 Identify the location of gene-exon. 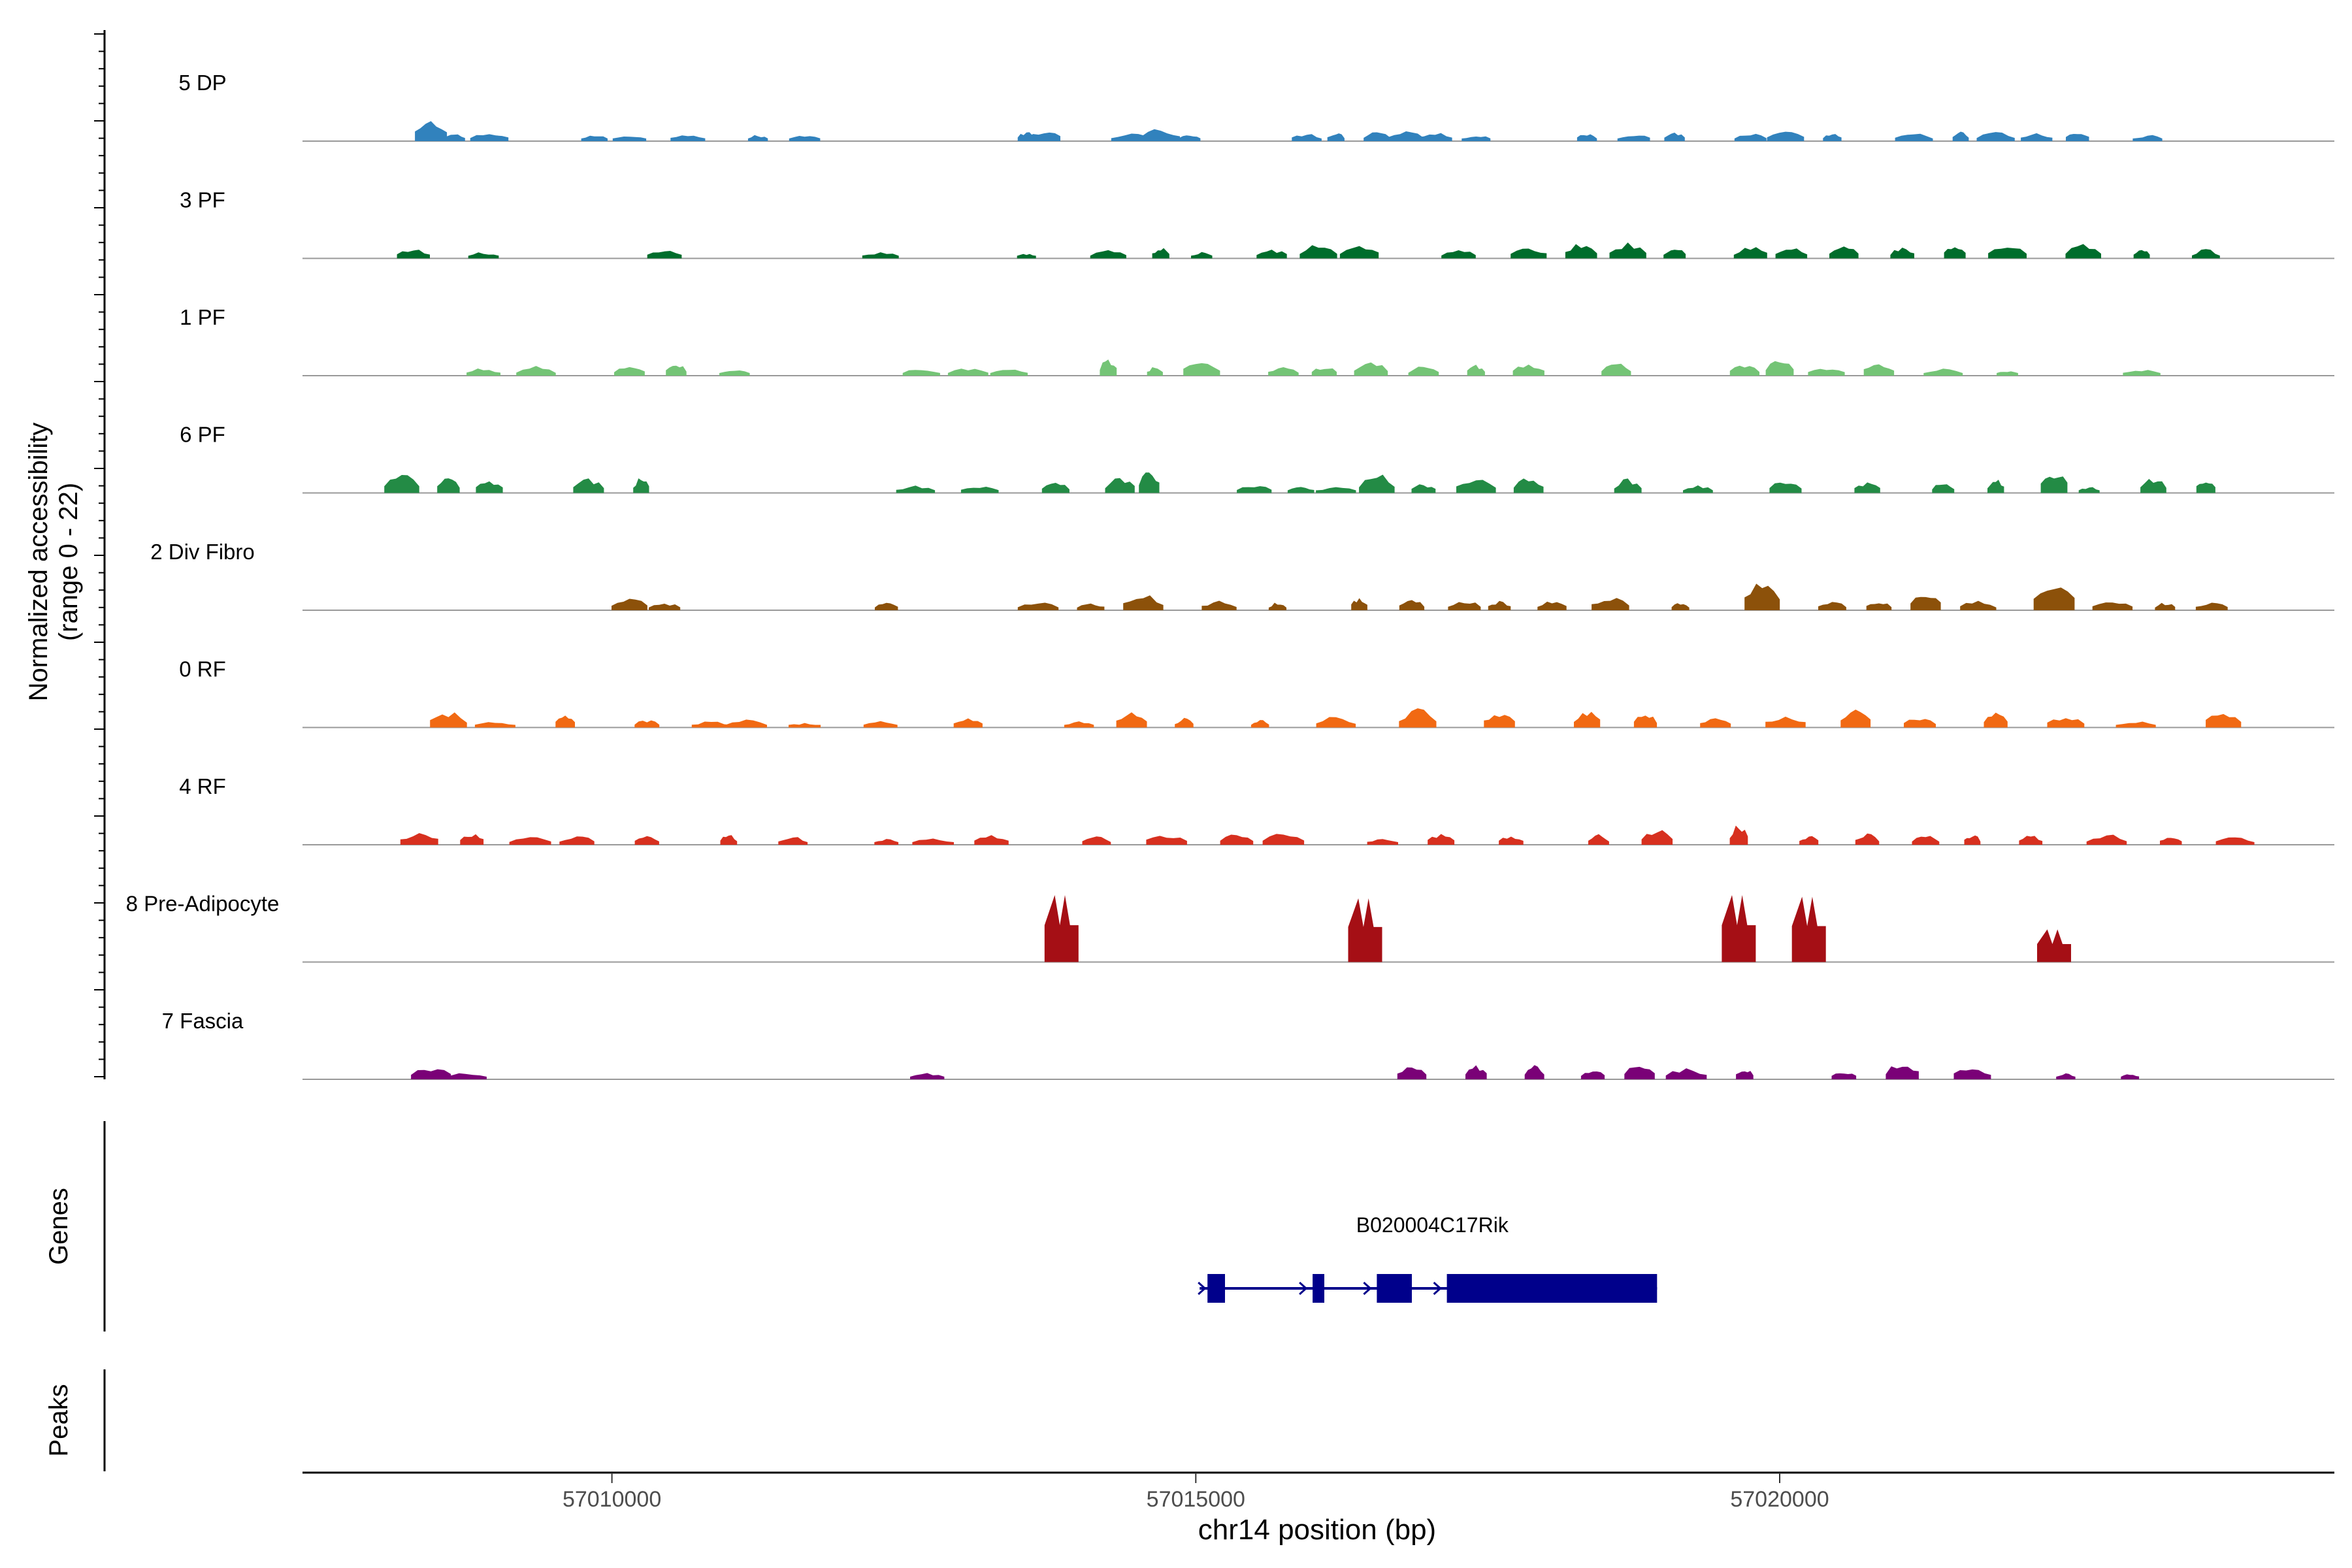
(1552, 1288).